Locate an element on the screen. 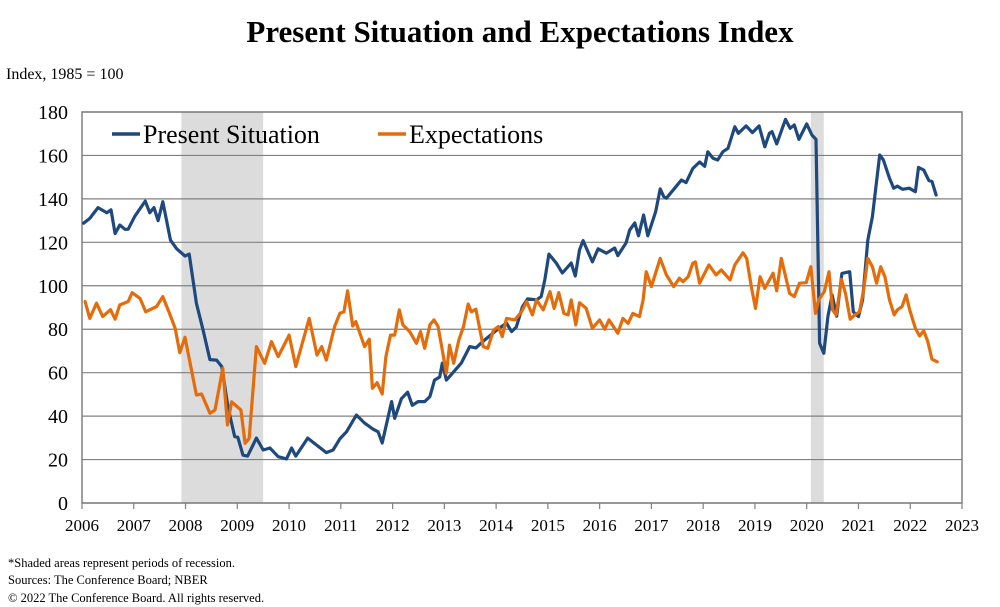 This screenshot has width=1000, height=607. x-tick-label: 2009 is located at coordinates (237, 525).